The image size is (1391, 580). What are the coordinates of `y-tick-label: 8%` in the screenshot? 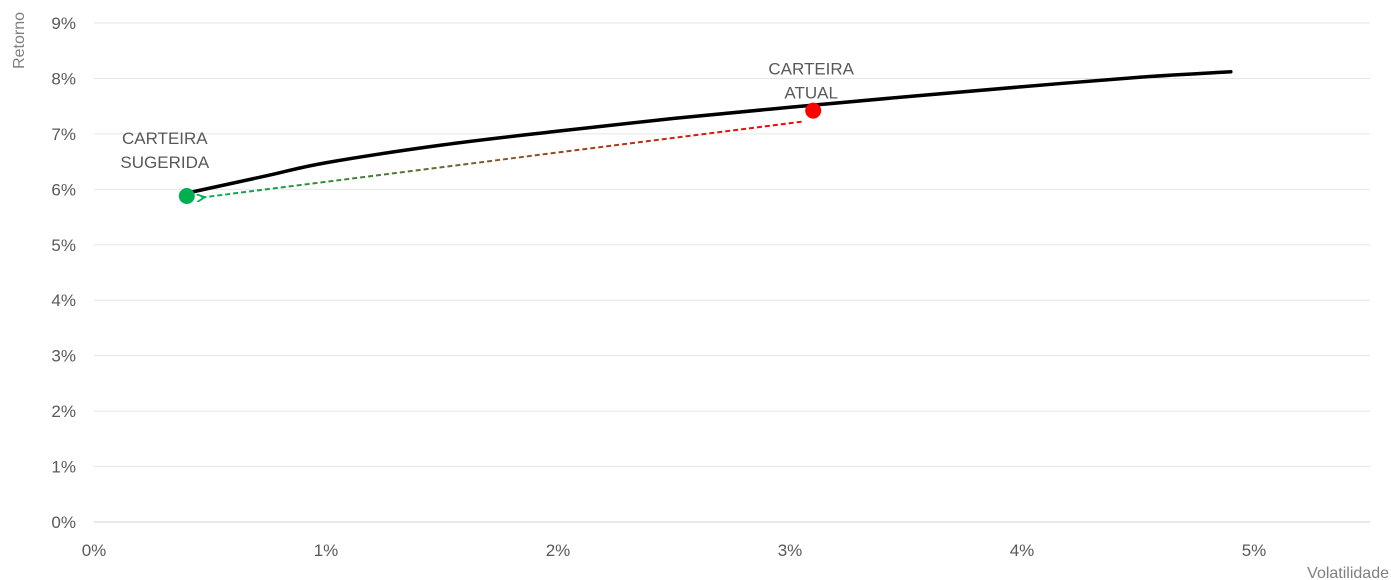 It's located at (63, 78).